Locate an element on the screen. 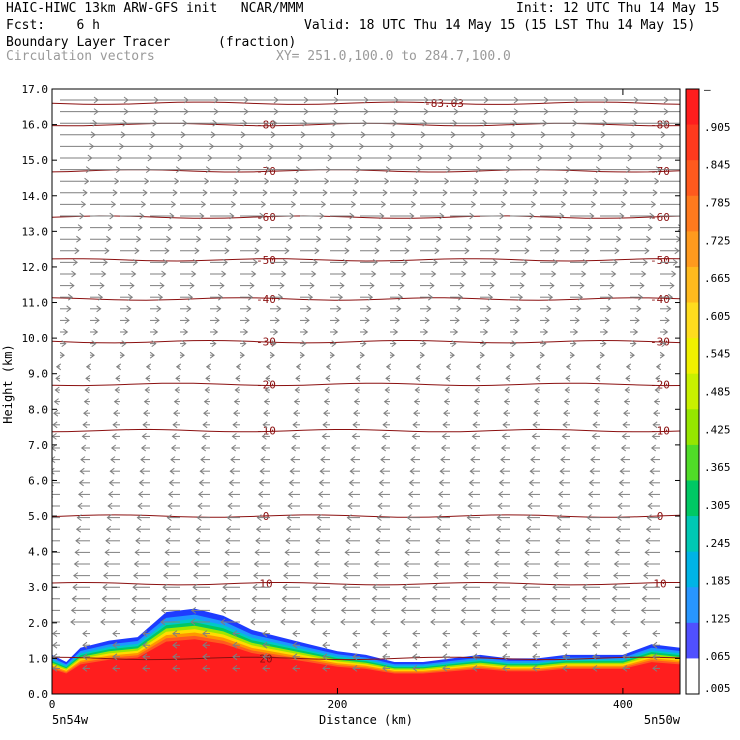  colorbar-swatch is located at coordinates (692, 249).